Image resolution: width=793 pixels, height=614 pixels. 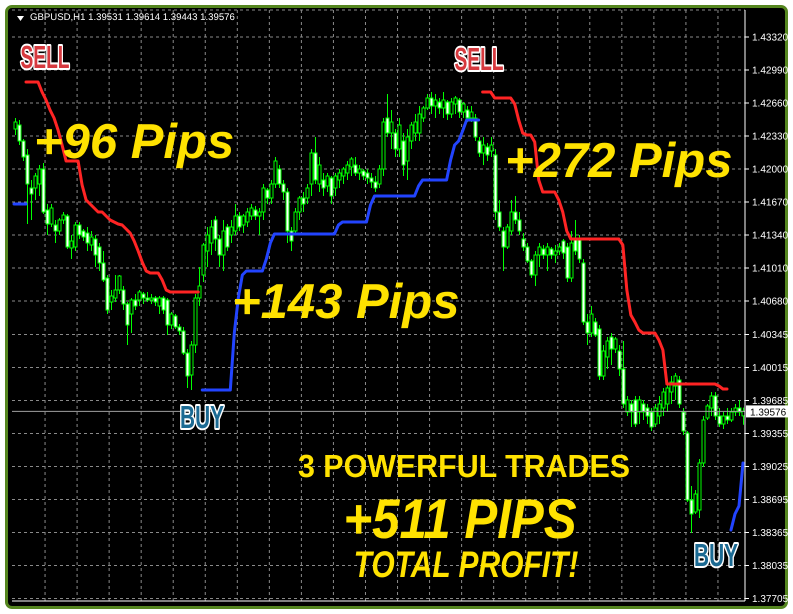 What do you see at coordinates (770, 302) in the screenshot?
I see `y-tick-label: 1.40680` at bounding box center [770, 302].